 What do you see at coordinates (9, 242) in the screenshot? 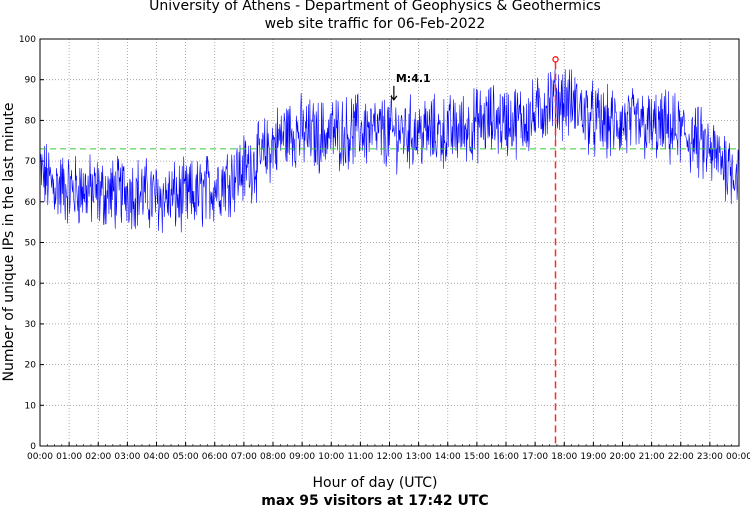
I see `y-axis-label: Number of unique IPs in the last minute` at bounding box center [9, 242].